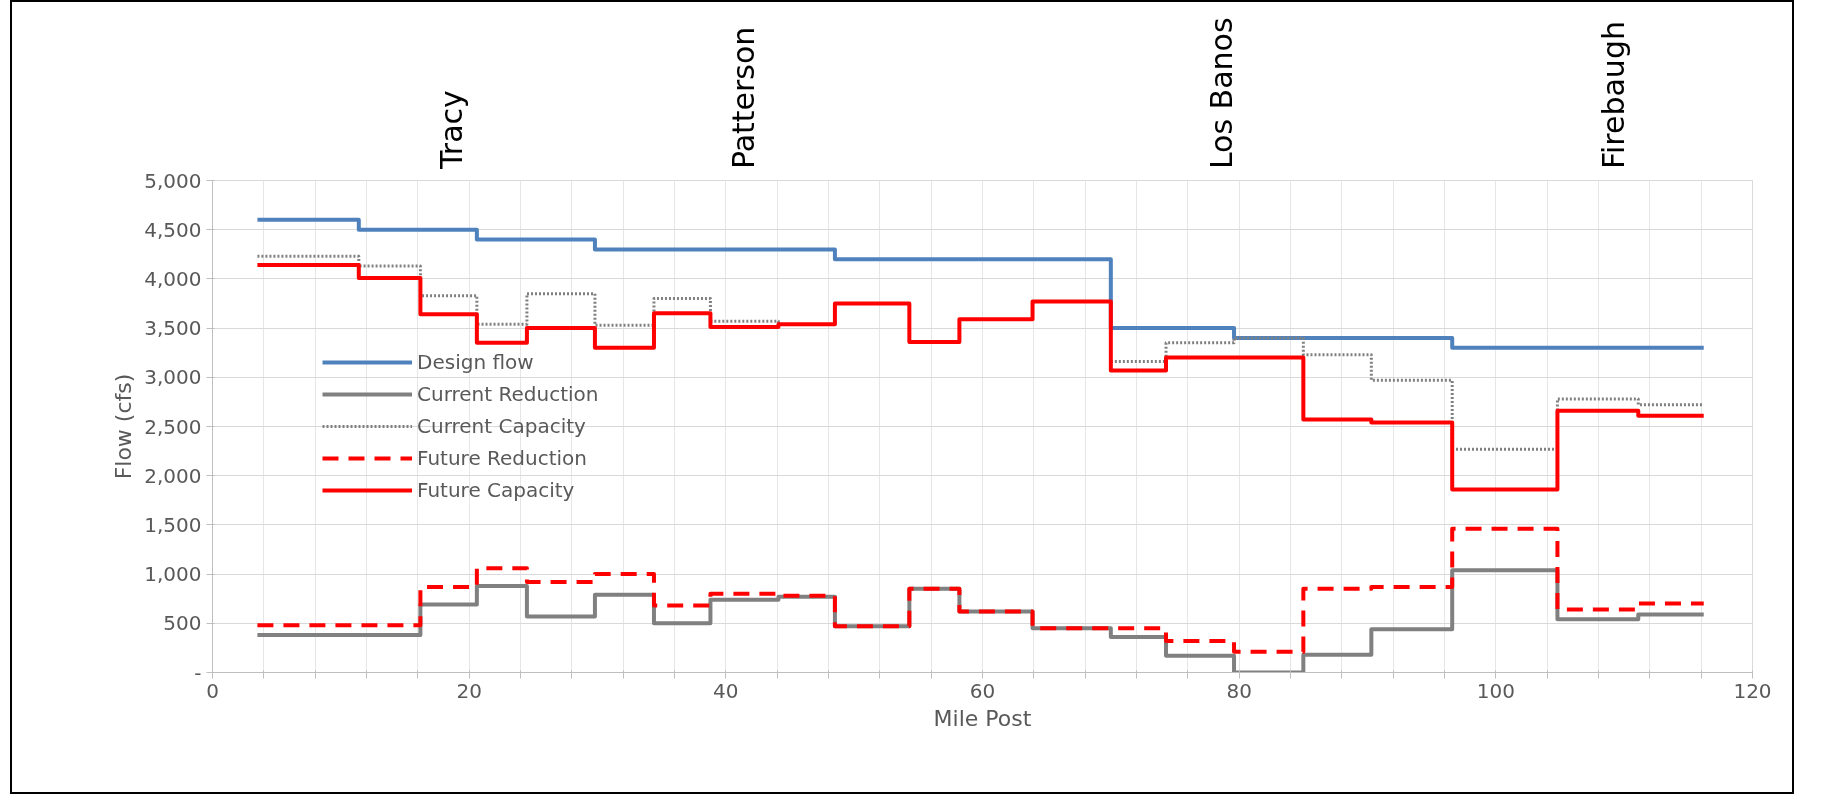  I want to click on y-tick-label: 500, so click(182, 623).